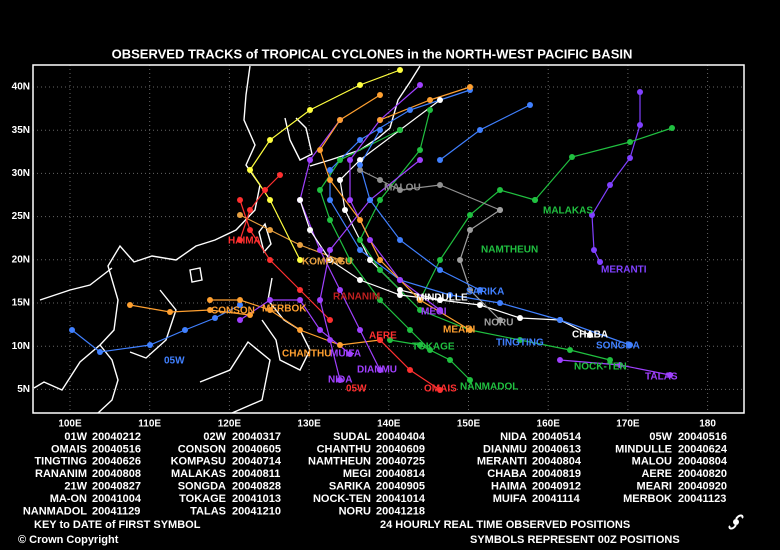 The image size is (780, 550). What do you see at coordinates (256, 499) in the screenshot?
I see `key-date: 20041013` at bounding box center [256, 499].